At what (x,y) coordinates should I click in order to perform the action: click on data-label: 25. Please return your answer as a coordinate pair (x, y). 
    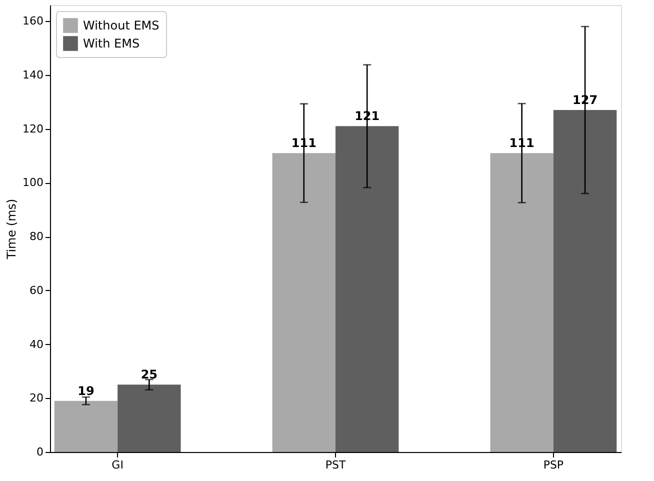
    Looking at the image, I should click on (149, 375).